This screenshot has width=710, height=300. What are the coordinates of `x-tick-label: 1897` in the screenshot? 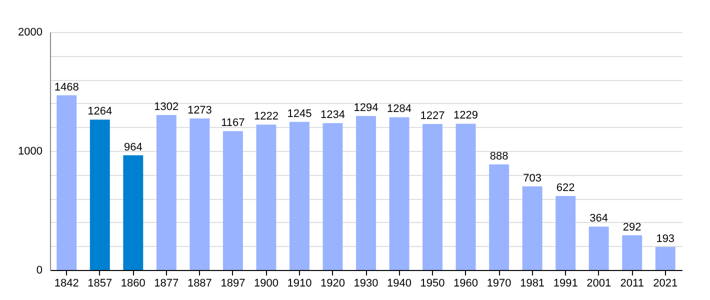 It's located at (233, 284).